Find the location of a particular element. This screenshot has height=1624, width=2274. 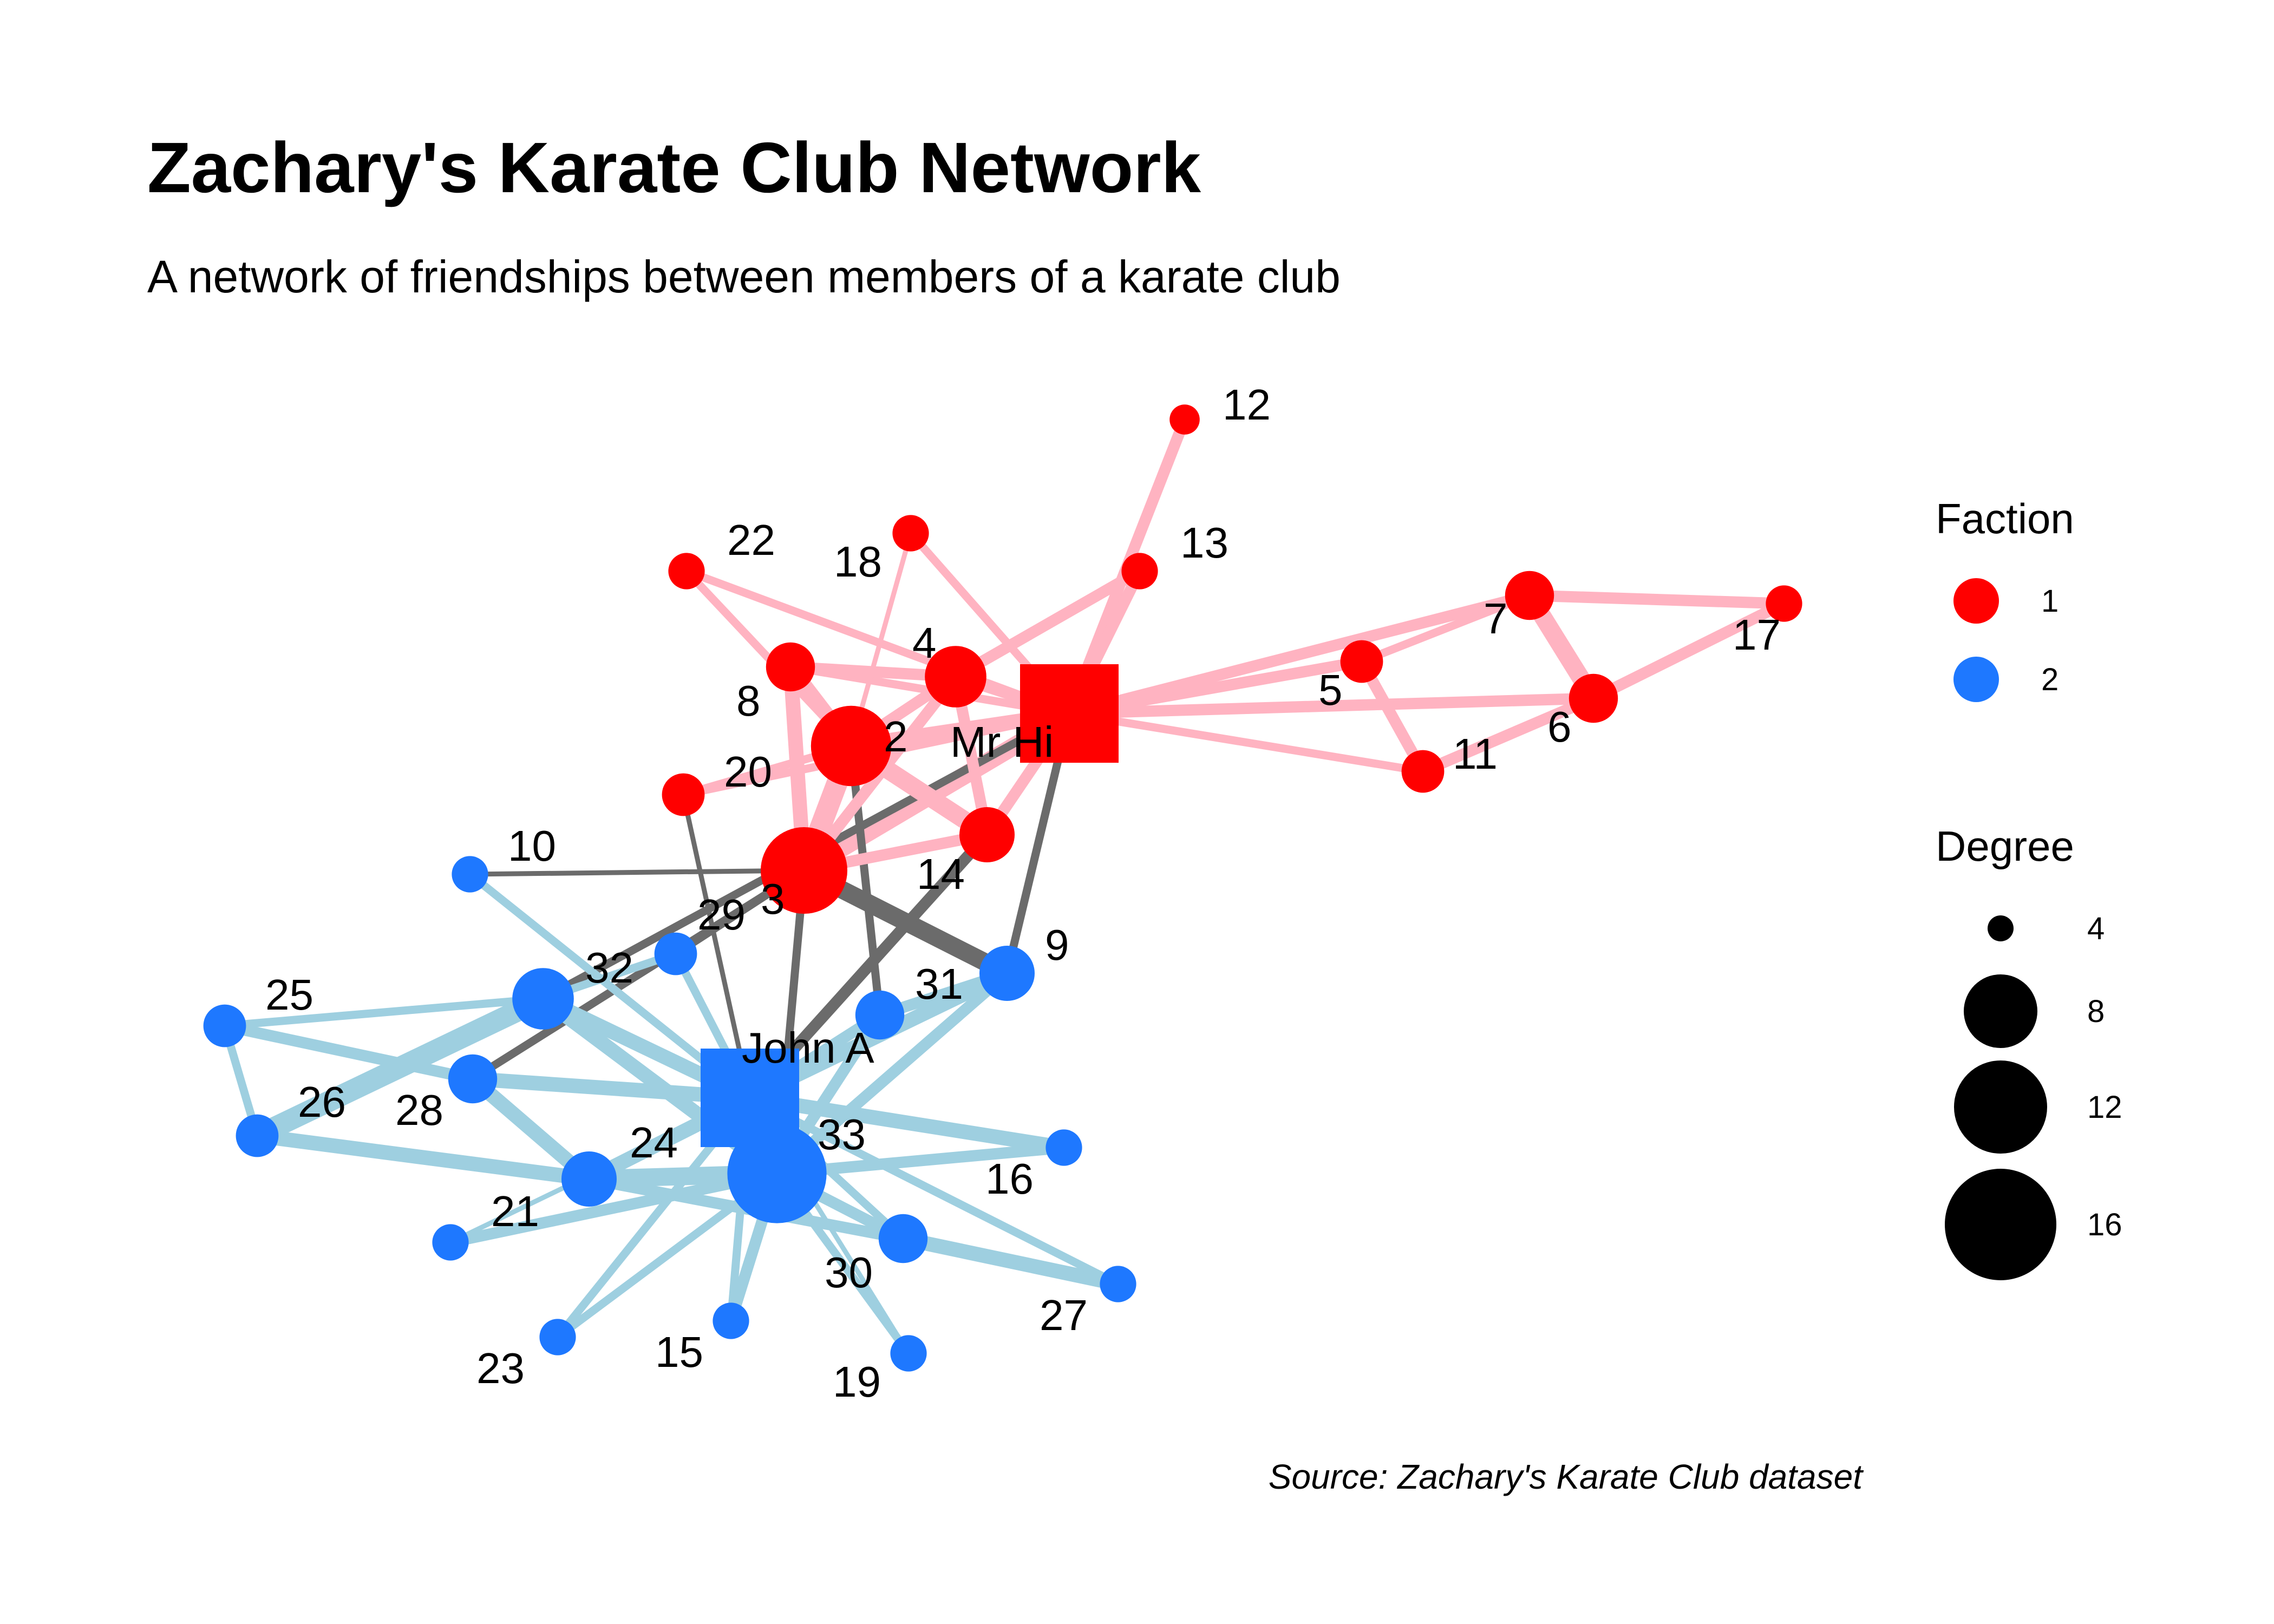

node-label-25: 25 is located at coordinates (289, 995).